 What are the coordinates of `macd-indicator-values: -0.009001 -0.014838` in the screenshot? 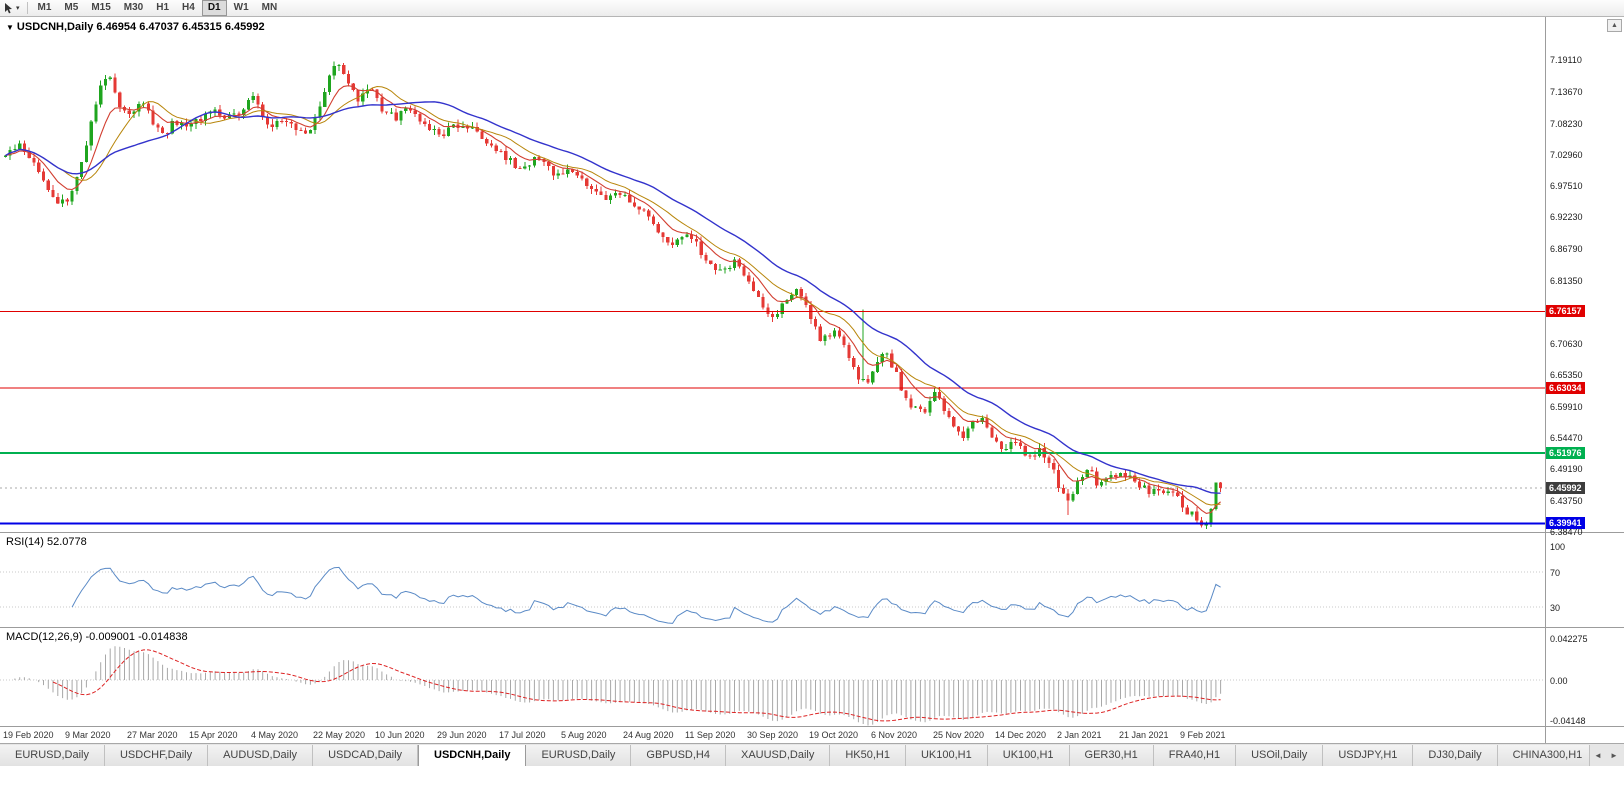 It's located at (136, 637).